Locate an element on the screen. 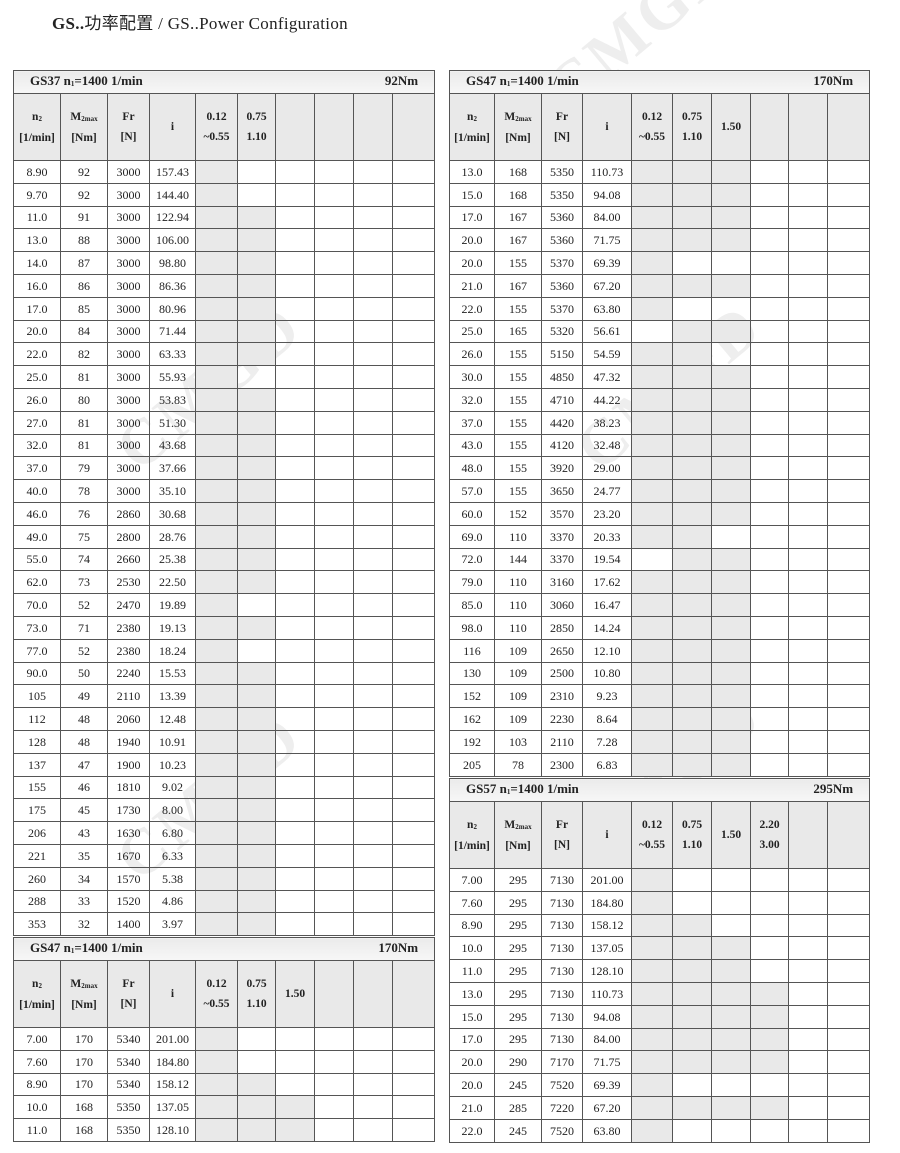  cell-fr: 5360 is located at coordinates (562, 285).